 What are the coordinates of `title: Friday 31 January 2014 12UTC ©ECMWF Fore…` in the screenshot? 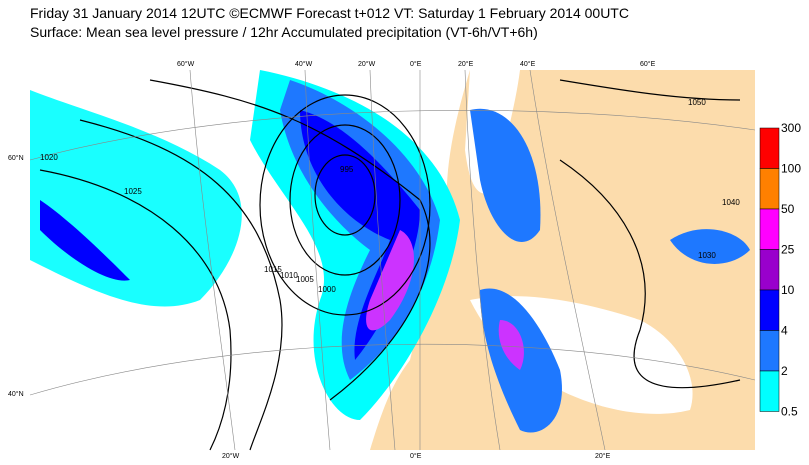 It's located at (329, 13).